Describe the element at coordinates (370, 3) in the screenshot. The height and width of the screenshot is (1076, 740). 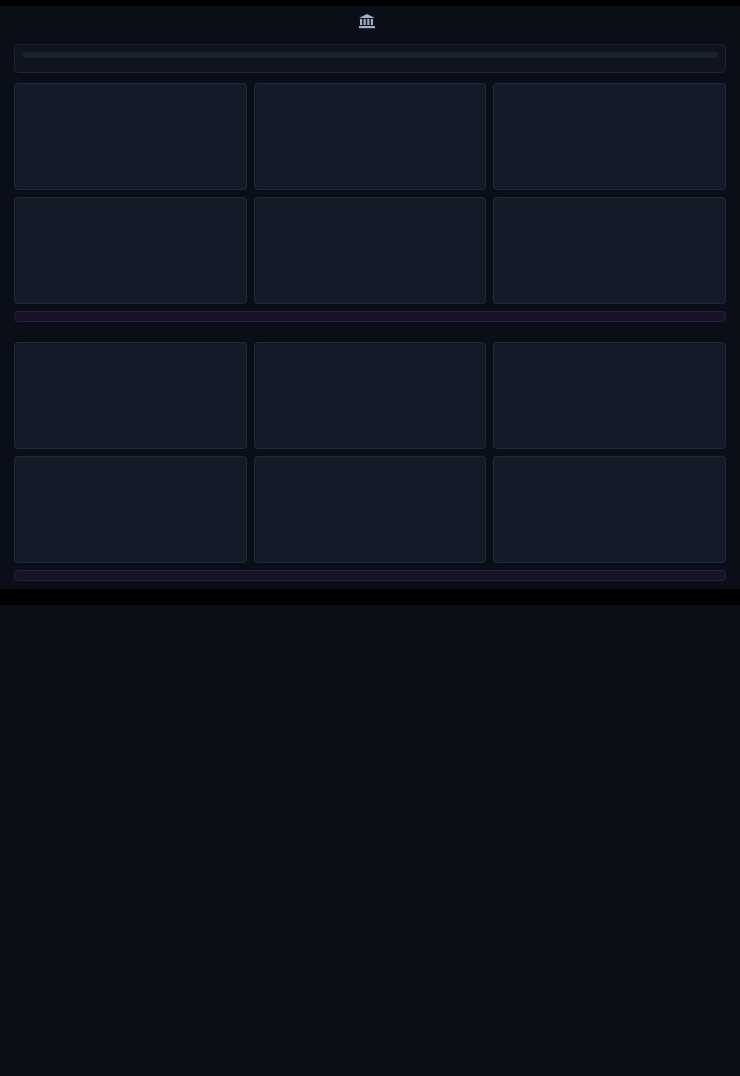
I see `top-bar` at that location.